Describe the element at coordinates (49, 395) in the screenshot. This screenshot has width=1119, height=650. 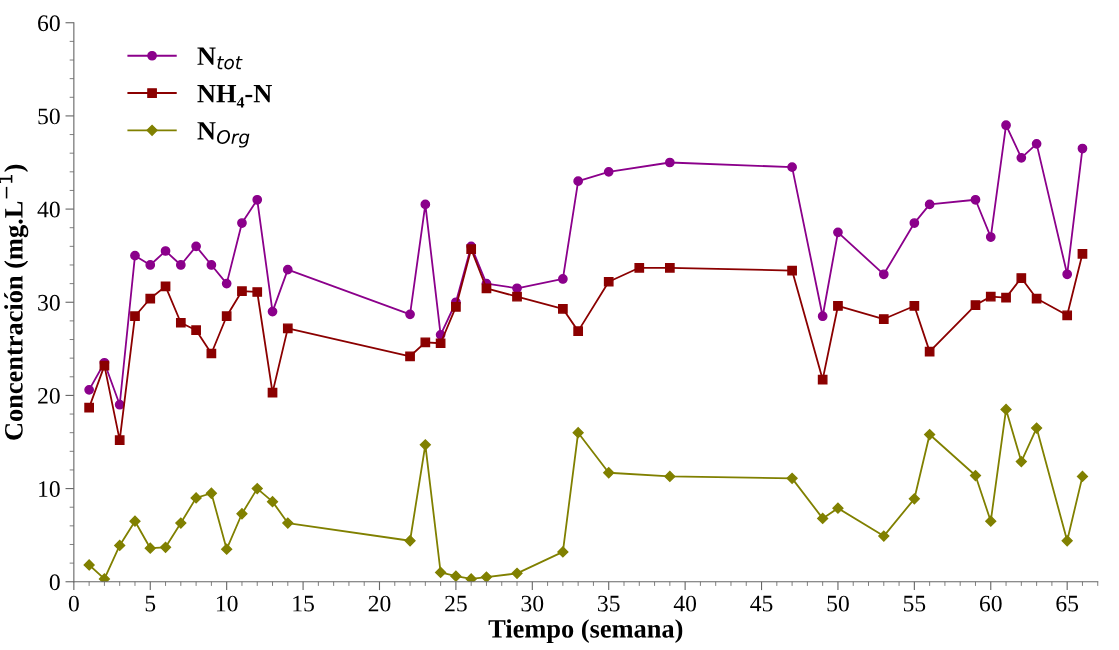
I see `y-tick-label: 20` at that location.